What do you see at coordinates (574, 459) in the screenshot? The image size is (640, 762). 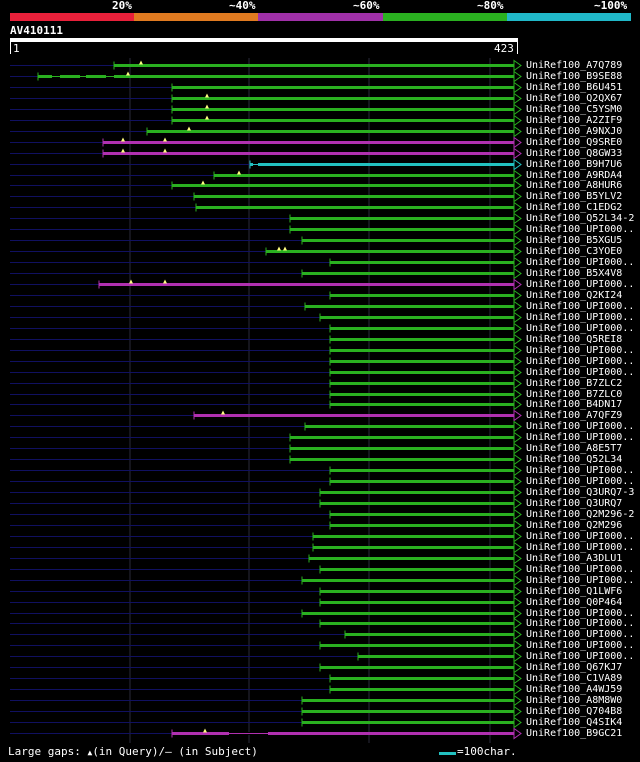 I see `hit-label: UniRef100_Q52L34` at bounding box center [574, 459].